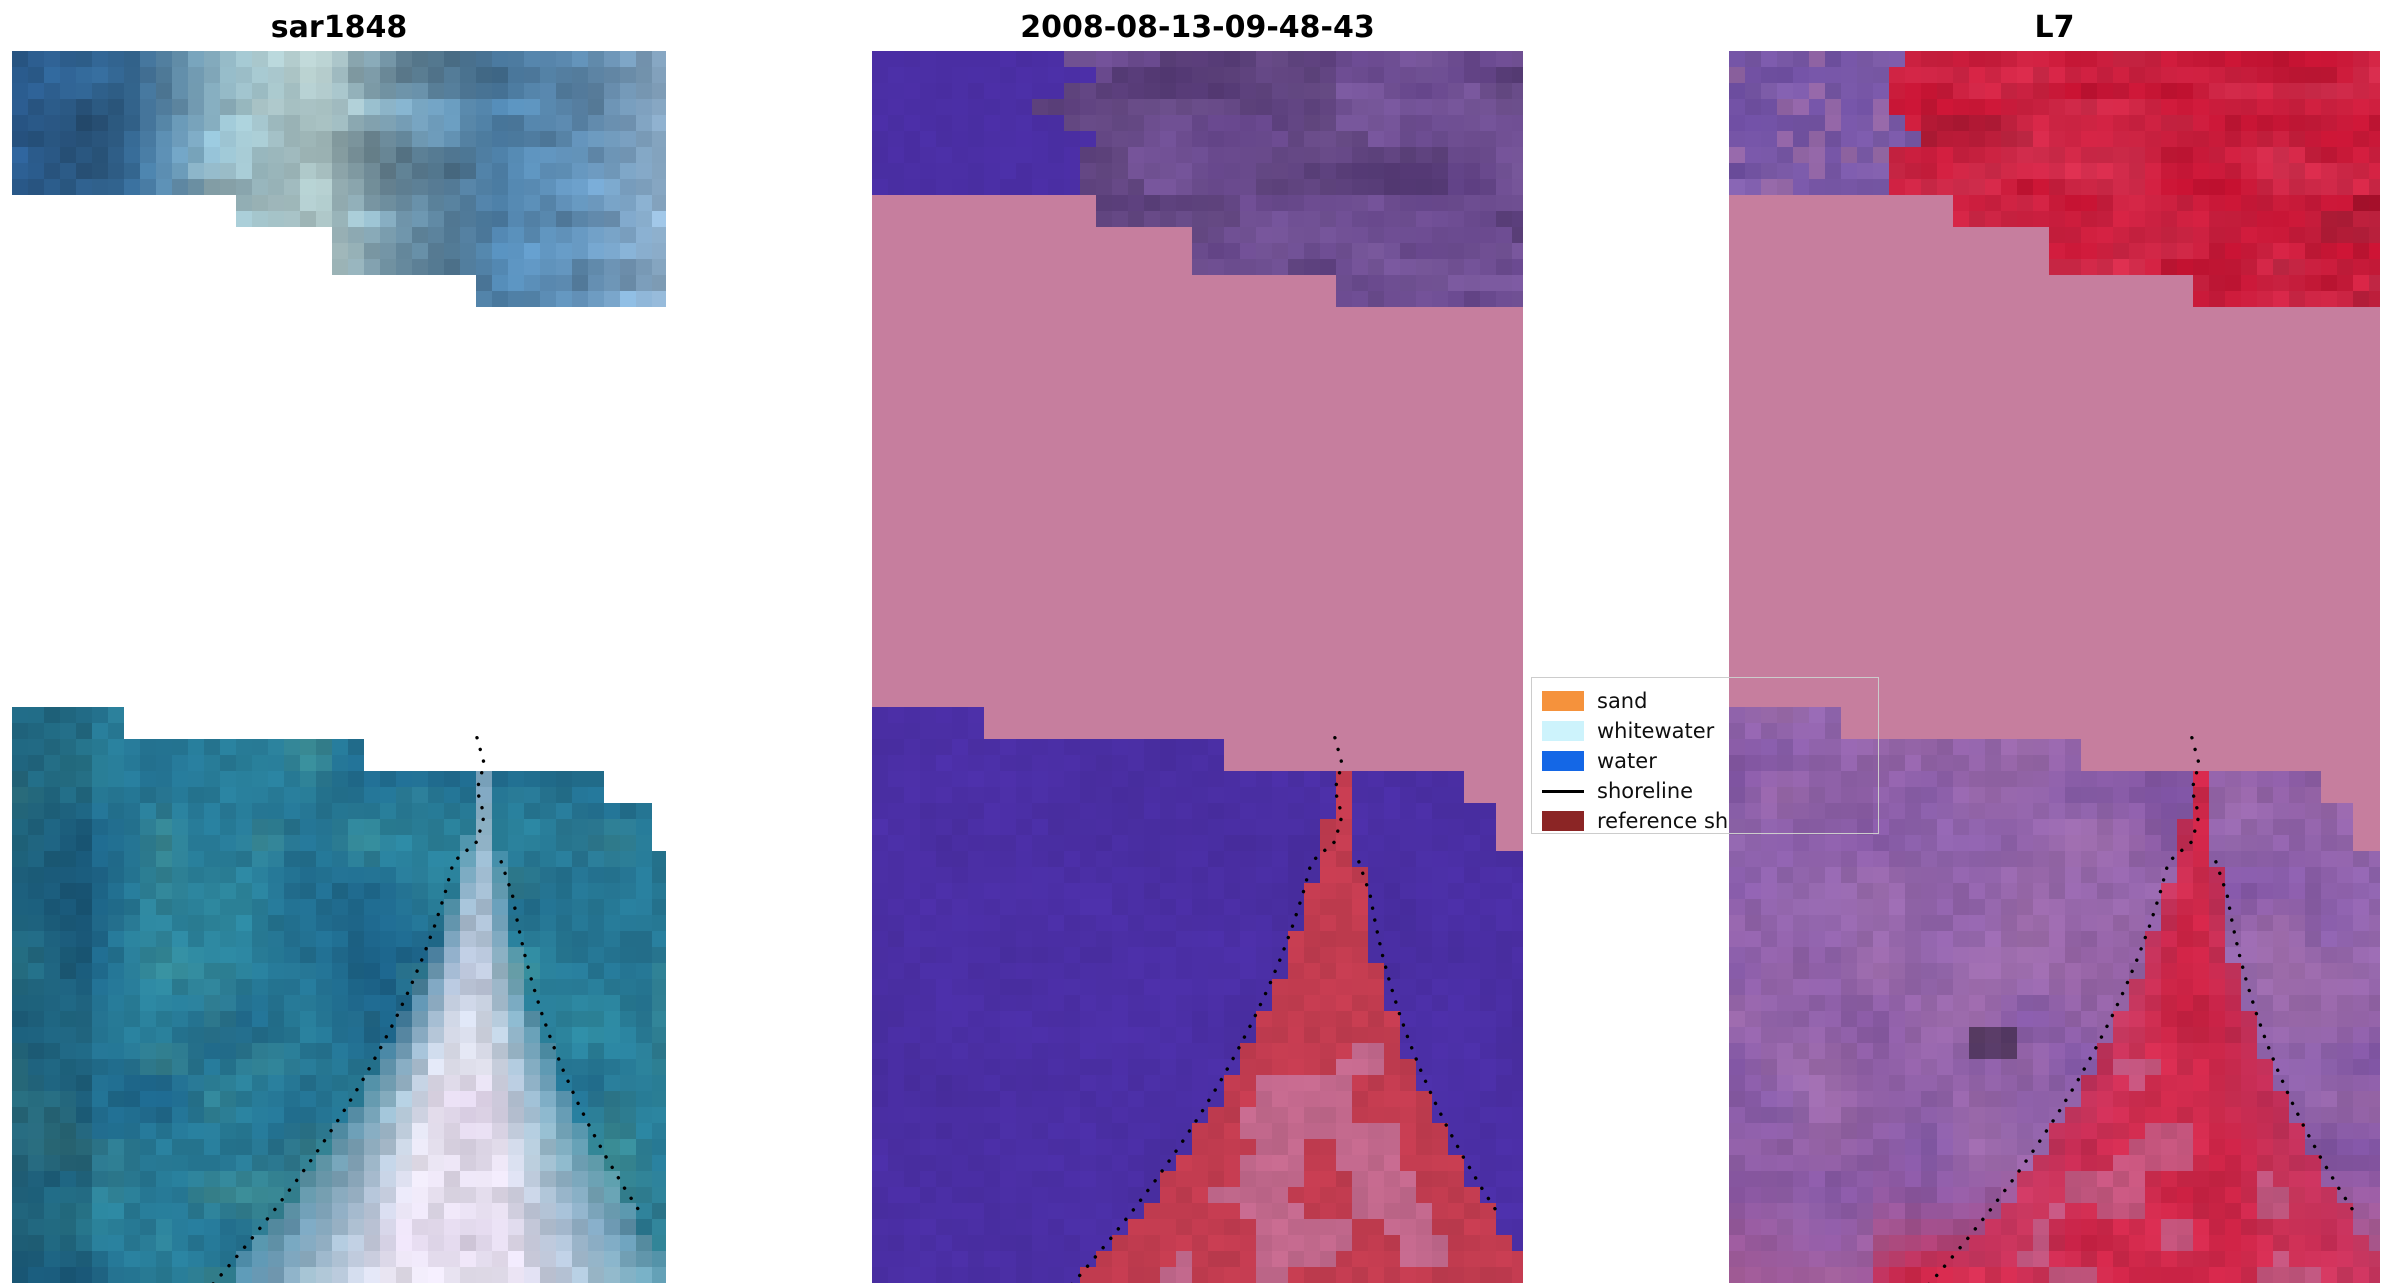 This screenshot has height=1283, width=2394. What do you see at coordinates (1197, 27) in the screenshot?
I see `panel-title-datetime: 2008-08-13-09-48-43` at bounding box center [1197, 27].